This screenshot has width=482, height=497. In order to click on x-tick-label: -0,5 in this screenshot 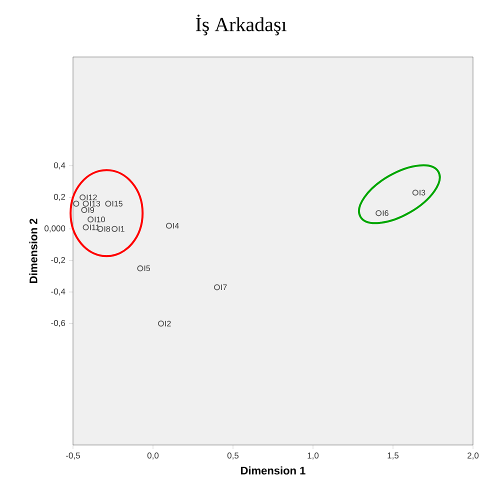, I will do `click(73, 456)`.